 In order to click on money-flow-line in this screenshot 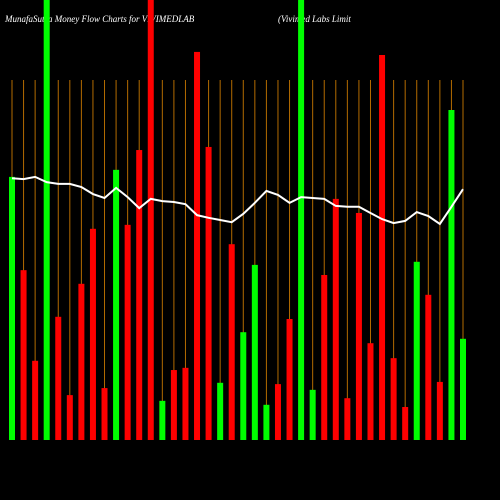, I will do `click(237, 200)`.